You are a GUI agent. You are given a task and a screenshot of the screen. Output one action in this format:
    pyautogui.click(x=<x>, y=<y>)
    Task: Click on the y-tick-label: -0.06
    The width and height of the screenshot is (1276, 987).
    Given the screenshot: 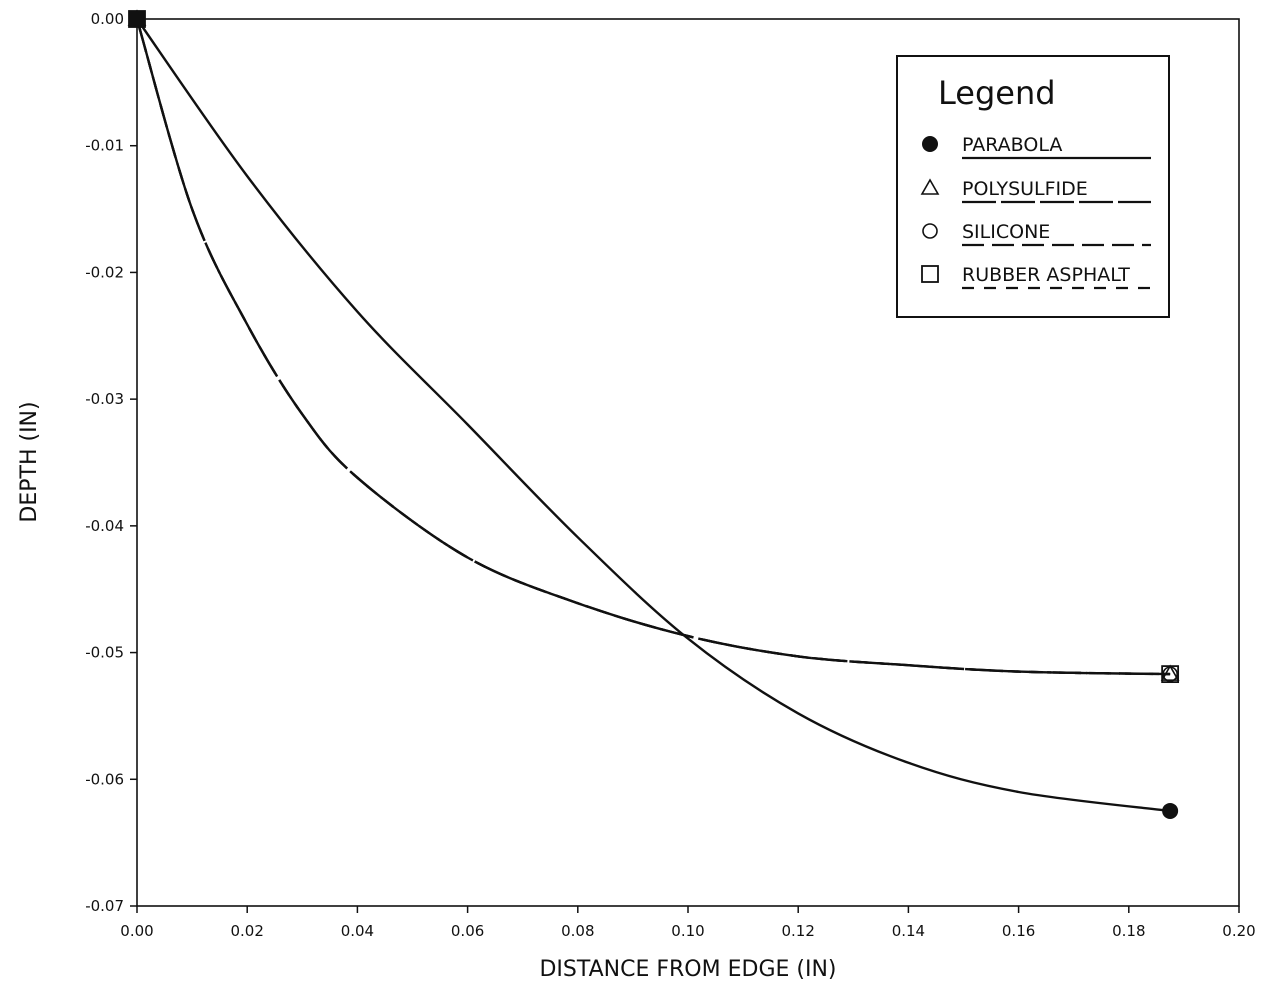 What is the action you would take?
    pyautogui.click(x=104, y=779)
    